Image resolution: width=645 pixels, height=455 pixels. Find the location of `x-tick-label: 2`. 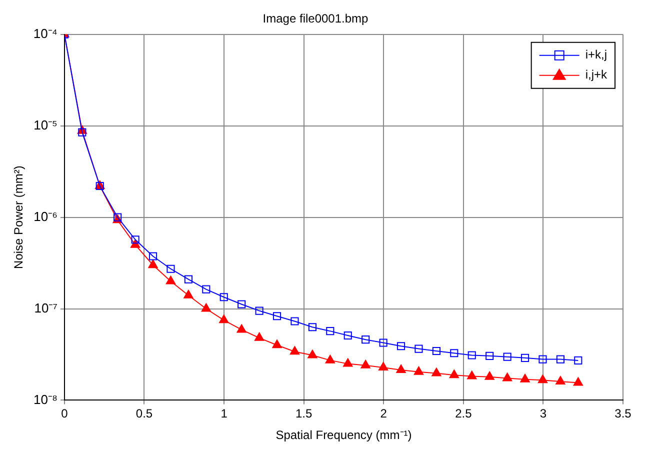

x-tick-label: 2 is located at coordinates (384, 413).